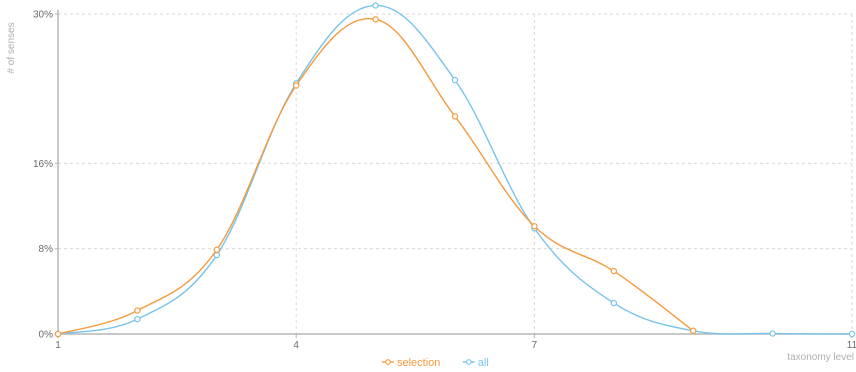 The width and height of the screenshot is (856, 372). What do you see at coordinates (43, 164) in the screenshot?
I see `y-tick-label: 16%` at bounding box center [43, 164].